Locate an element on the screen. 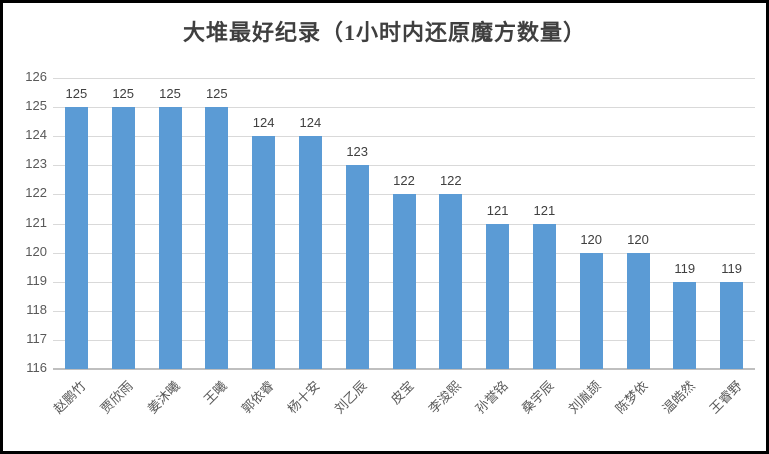  bar-皮宝 is located at coordinates (404, 281).